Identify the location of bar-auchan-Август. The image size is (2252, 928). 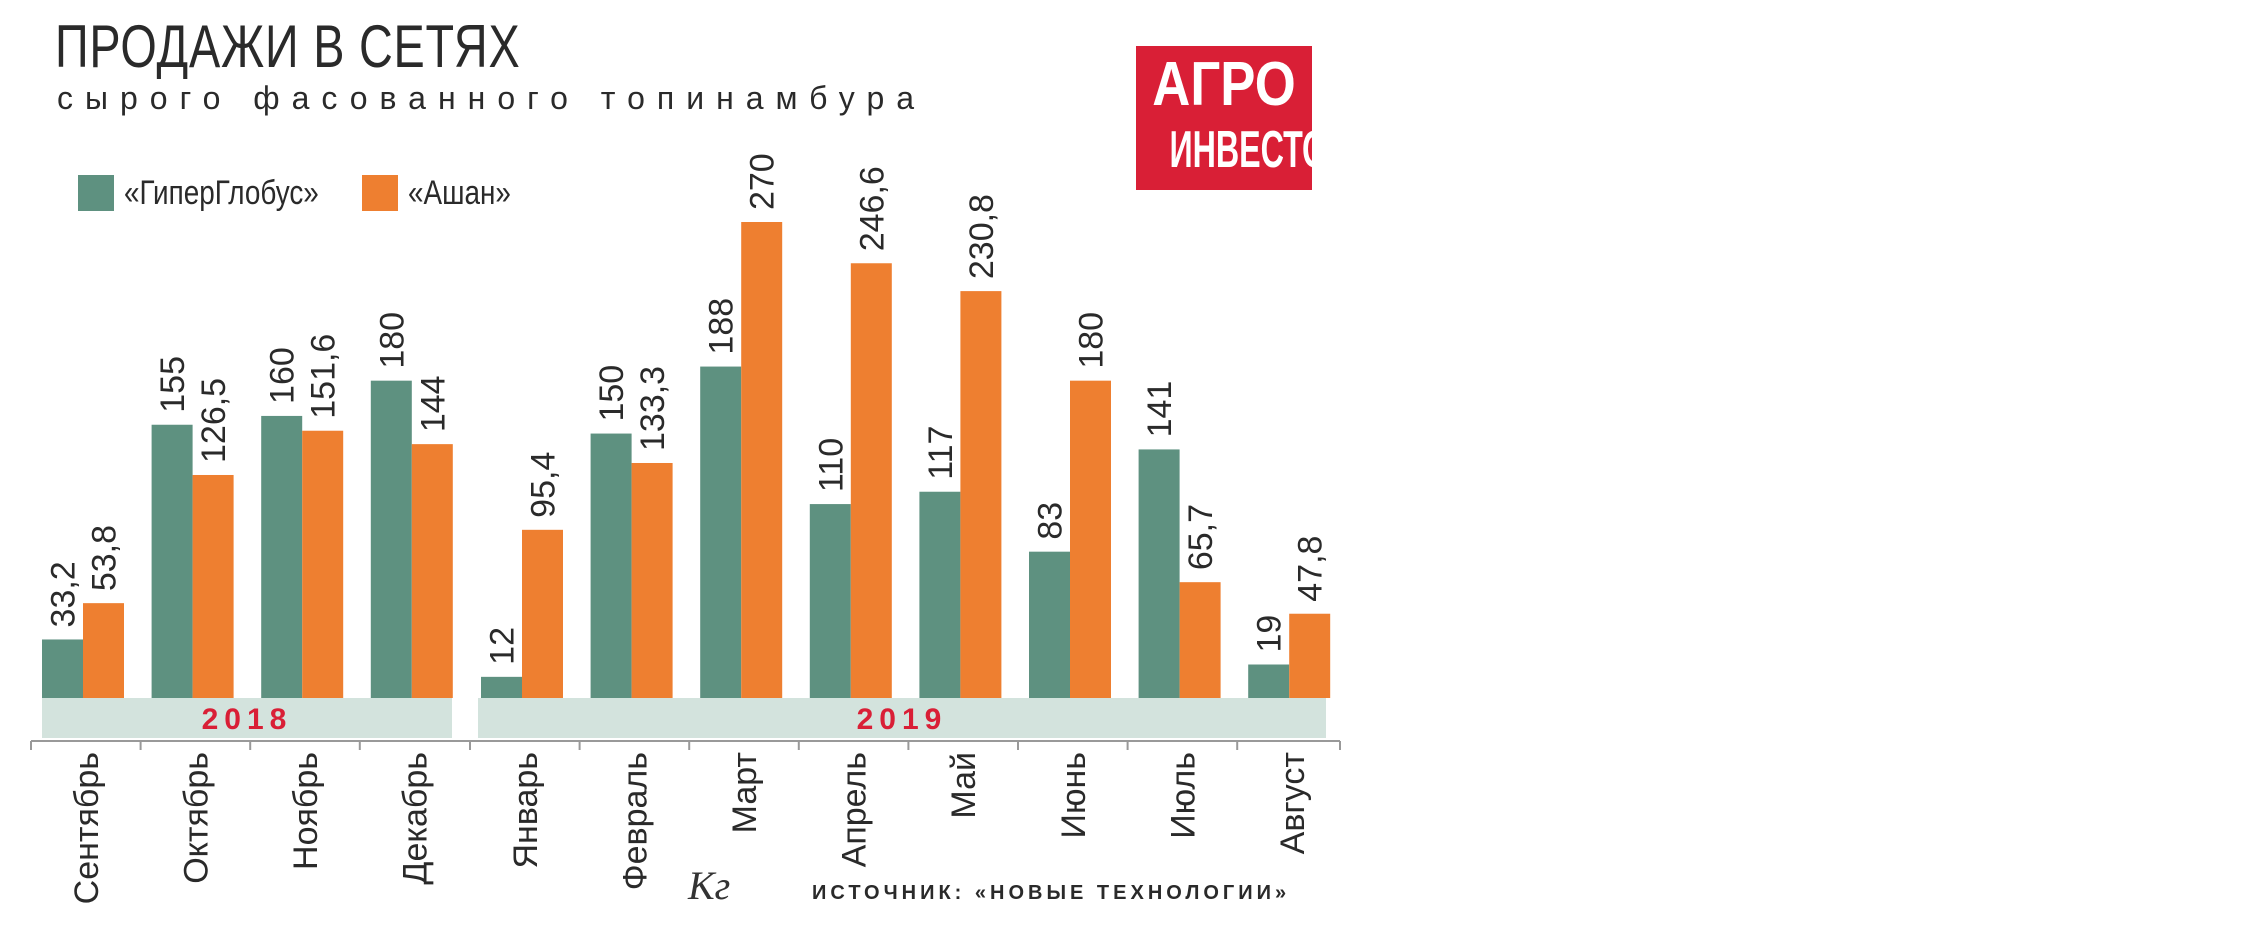
(1310, 655).